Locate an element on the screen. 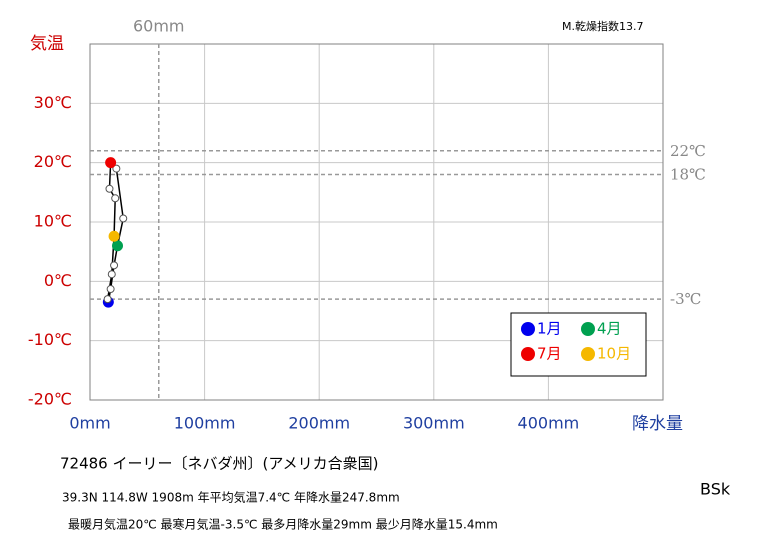 The width and height of the screenshot is (763, 545). x-tick-label: 200mm is located at coordinates (319, 423).